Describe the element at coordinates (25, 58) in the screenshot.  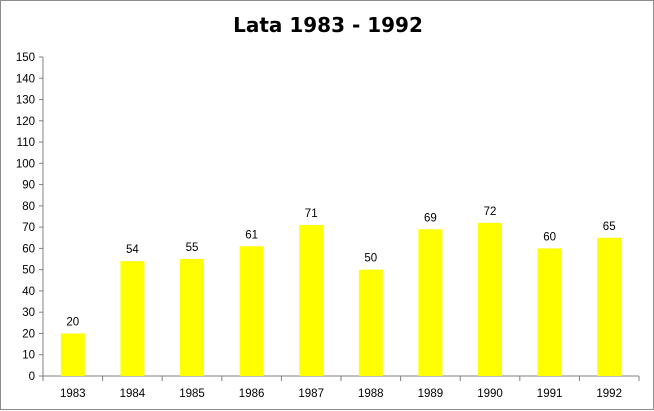
I see `y-tick-label: 150` at that location.